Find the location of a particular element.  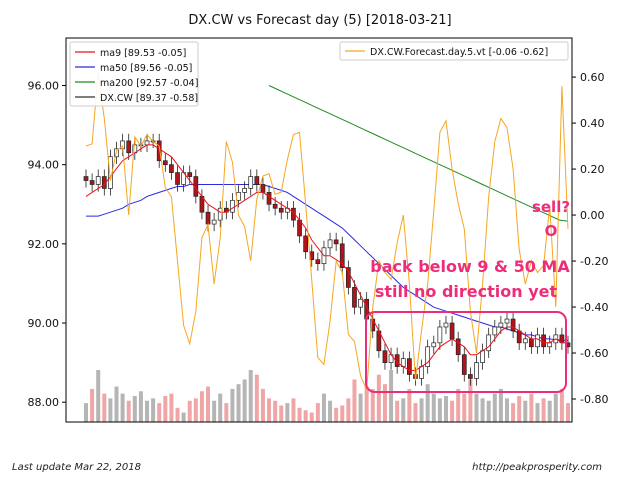

right-tick-label: -0.20 is located at coordinates (594, 261).